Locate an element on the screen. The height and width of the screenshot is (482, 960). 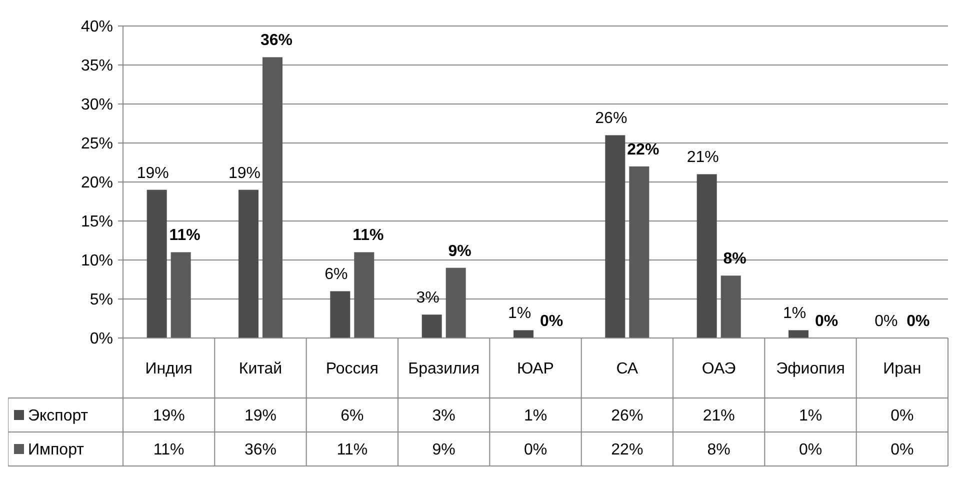
y-tick-label: 5% is located at coordinates (101, 300).